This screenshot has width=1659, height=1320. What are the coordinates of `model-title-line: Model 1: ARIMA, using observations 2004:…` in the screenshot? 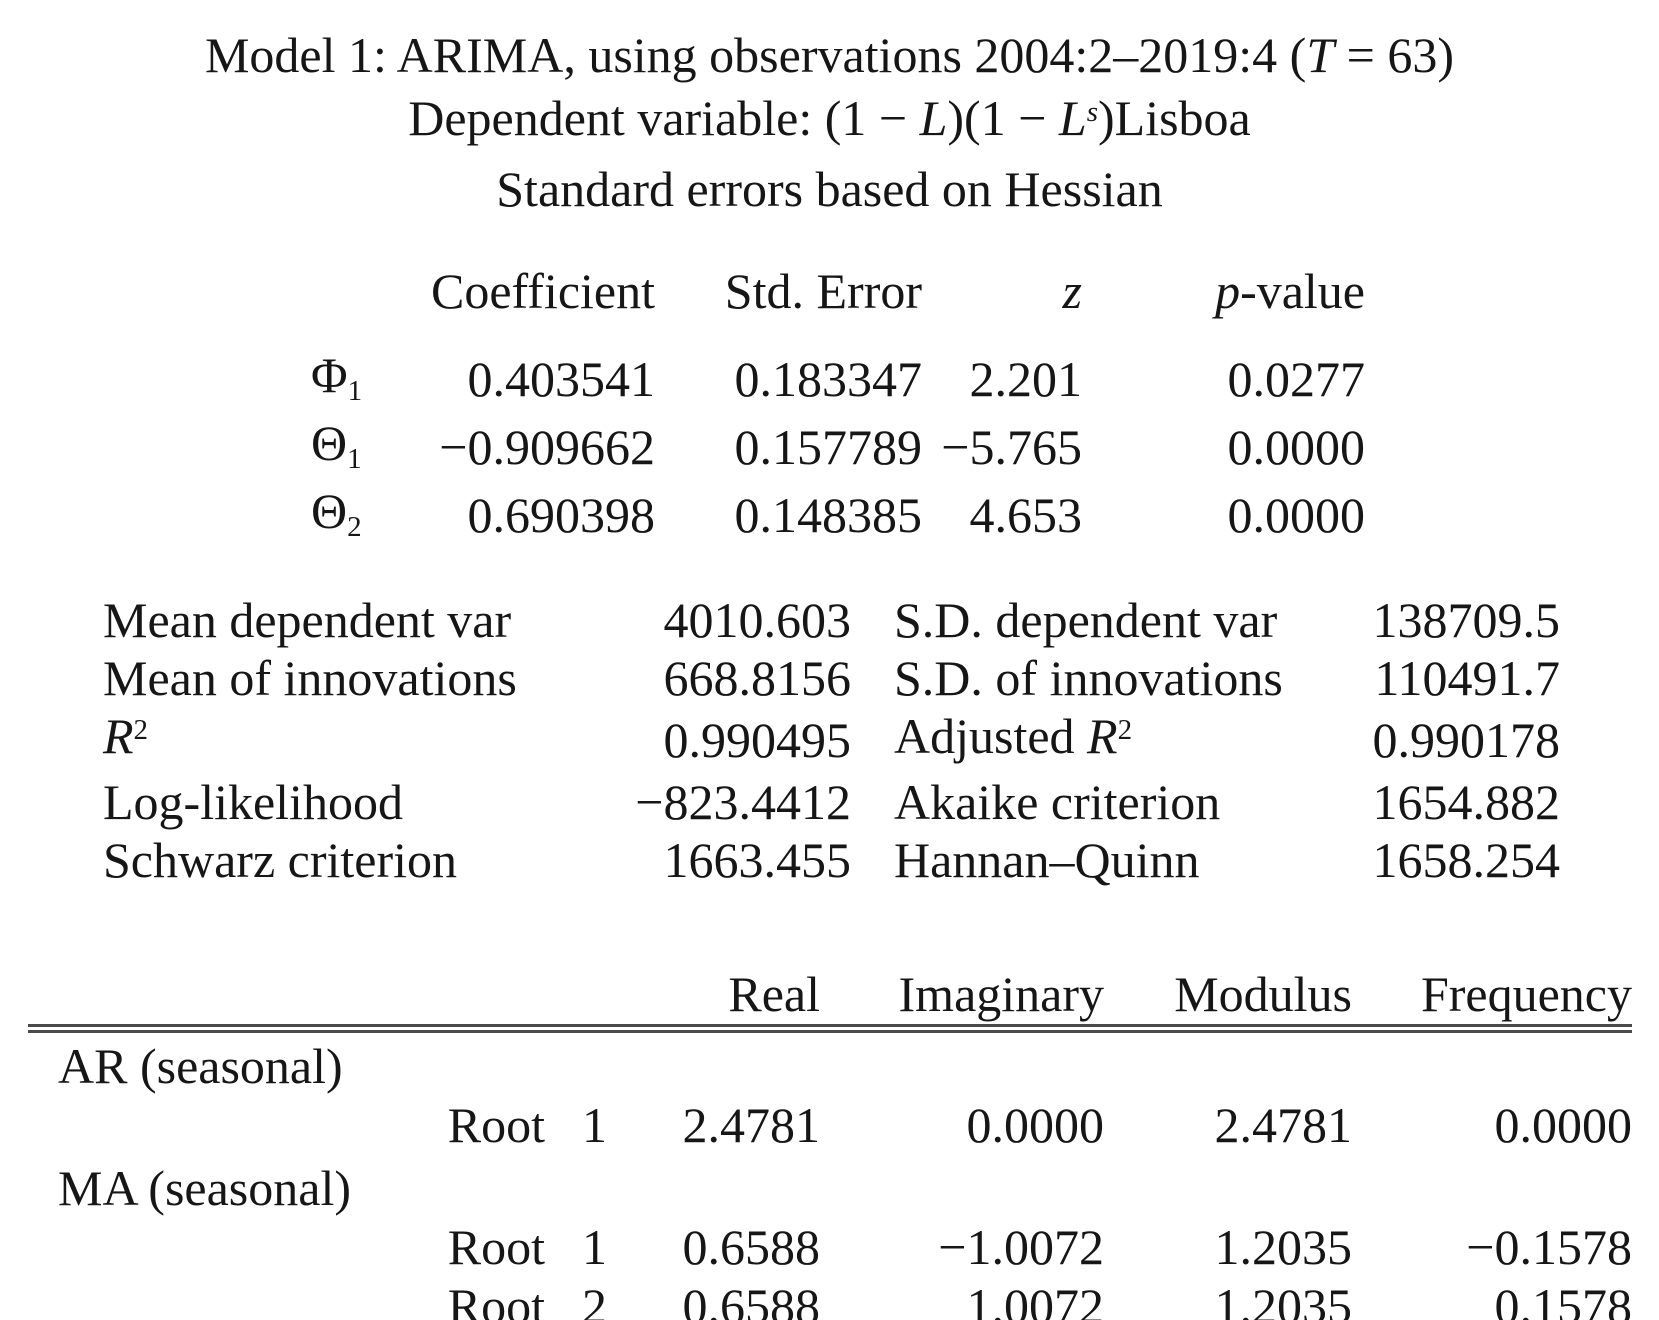 It's located at (829, 55).